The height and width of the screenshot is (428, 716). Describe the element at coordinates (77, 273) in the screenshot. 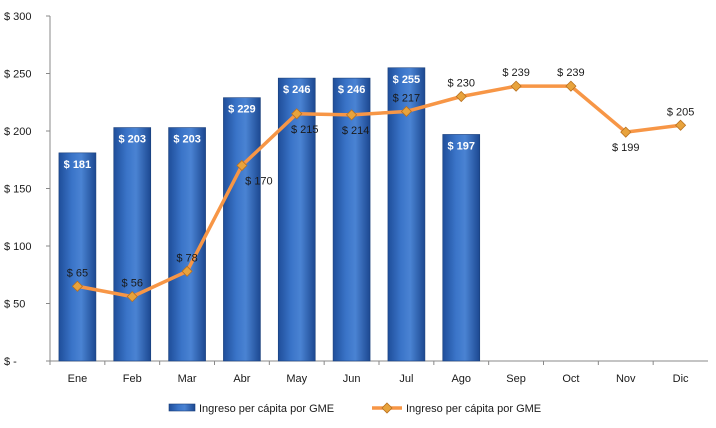

I see `line-value-label: $ 65` at that location.